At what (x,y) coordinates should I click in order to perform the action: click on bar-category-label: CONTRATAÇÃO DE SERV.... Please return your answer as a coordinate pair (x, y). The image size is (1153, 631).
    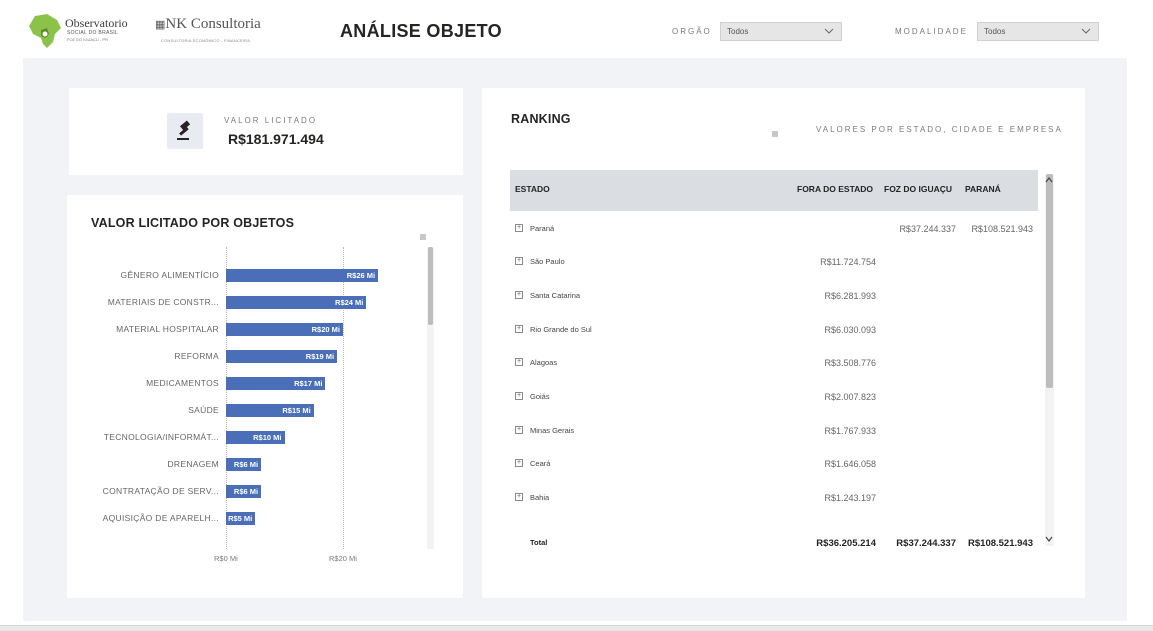
    Looking at the image, I should click on (160, 491).